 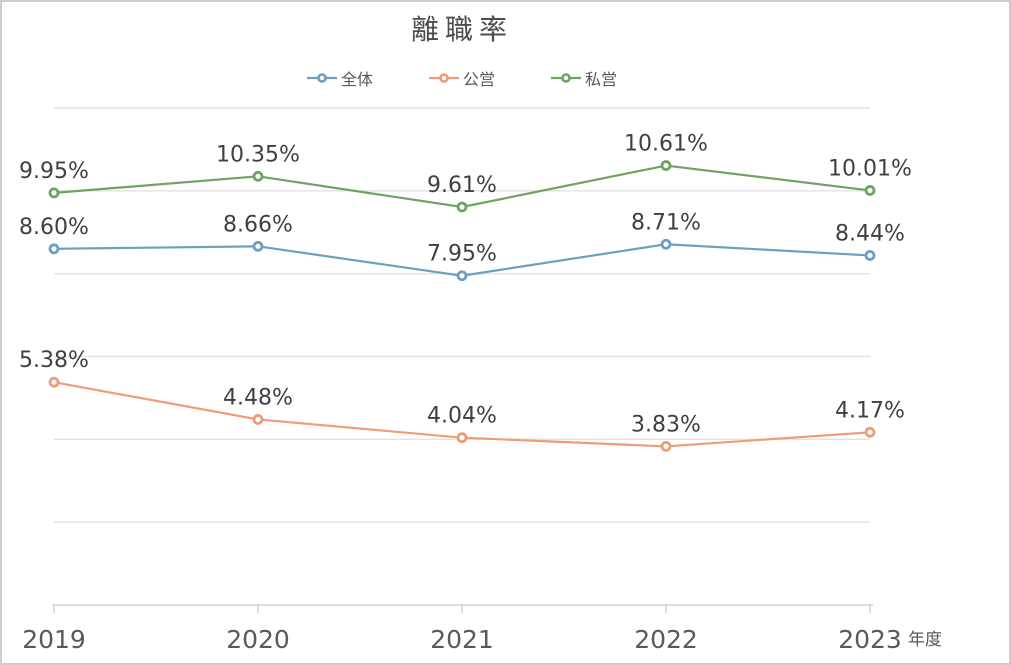 I want to click on legend-item-公営: 公営, so click(x=461, y=78).